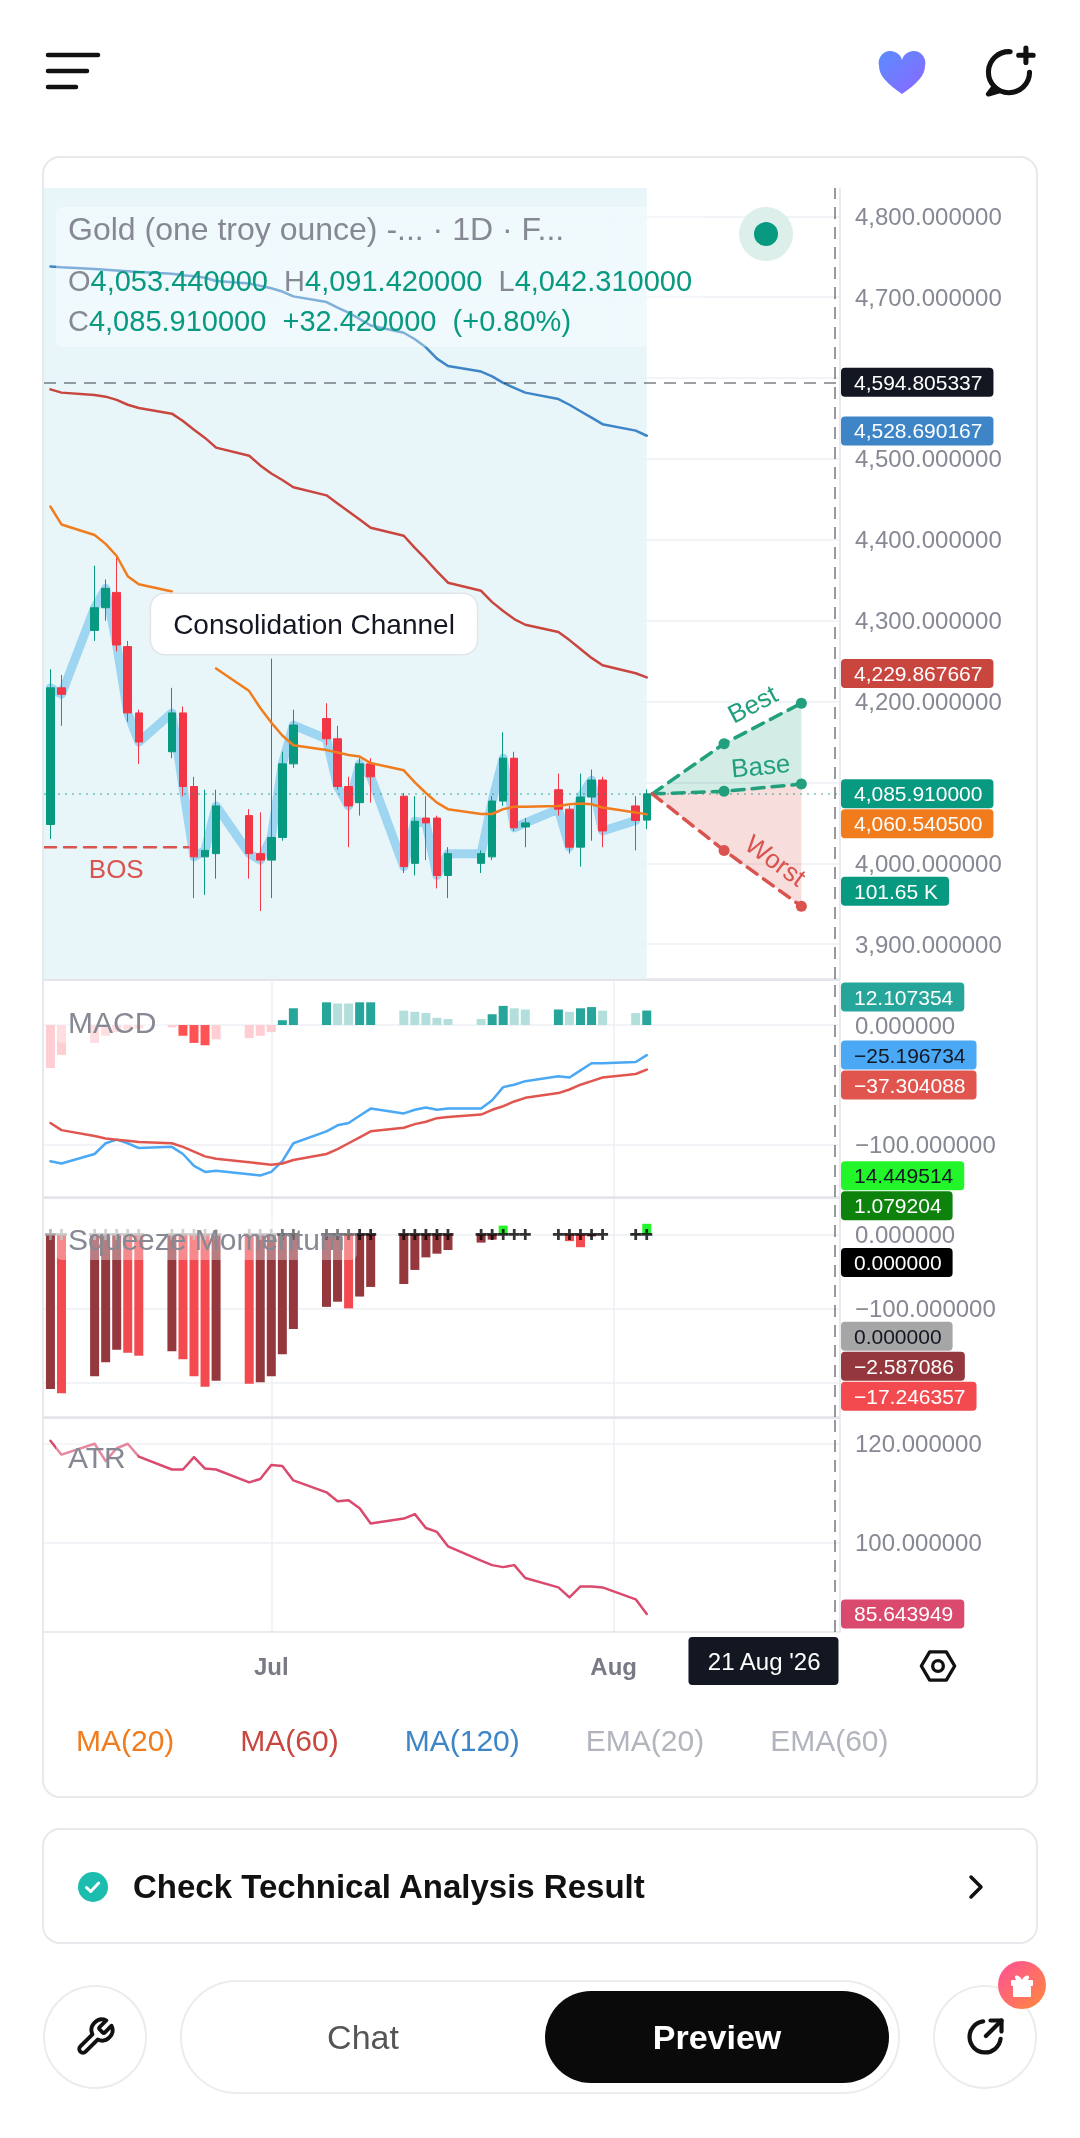  What do you see at coordinates (717, 2037) in the screenshot?
I see `text: Preview` at bounding box center [717, 2037].